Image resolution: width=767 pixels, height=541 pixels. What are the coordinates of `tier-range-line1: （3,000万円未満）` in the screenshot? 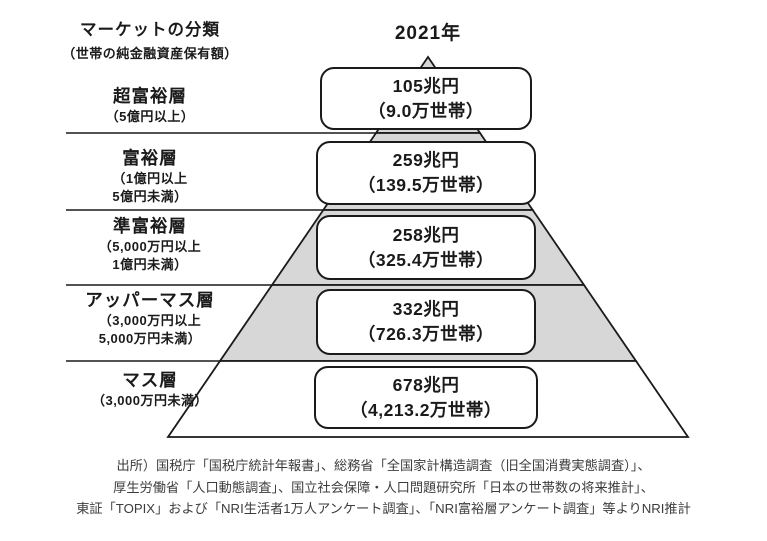 It's located at (150, 400).